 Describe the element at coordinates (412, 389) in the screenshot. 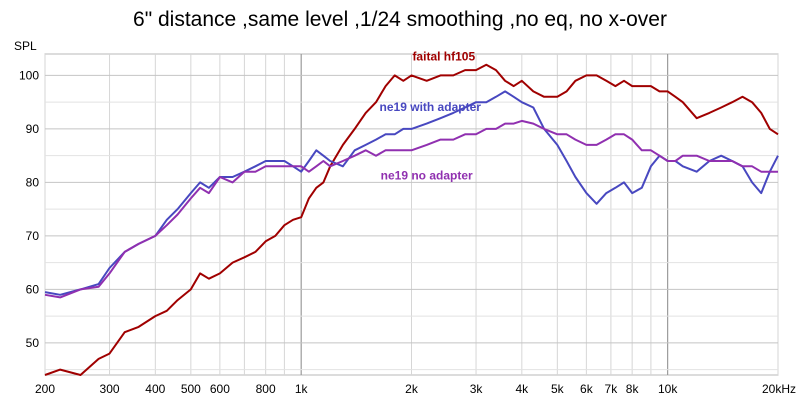

I see `x-tick-label: 2k` at that location.